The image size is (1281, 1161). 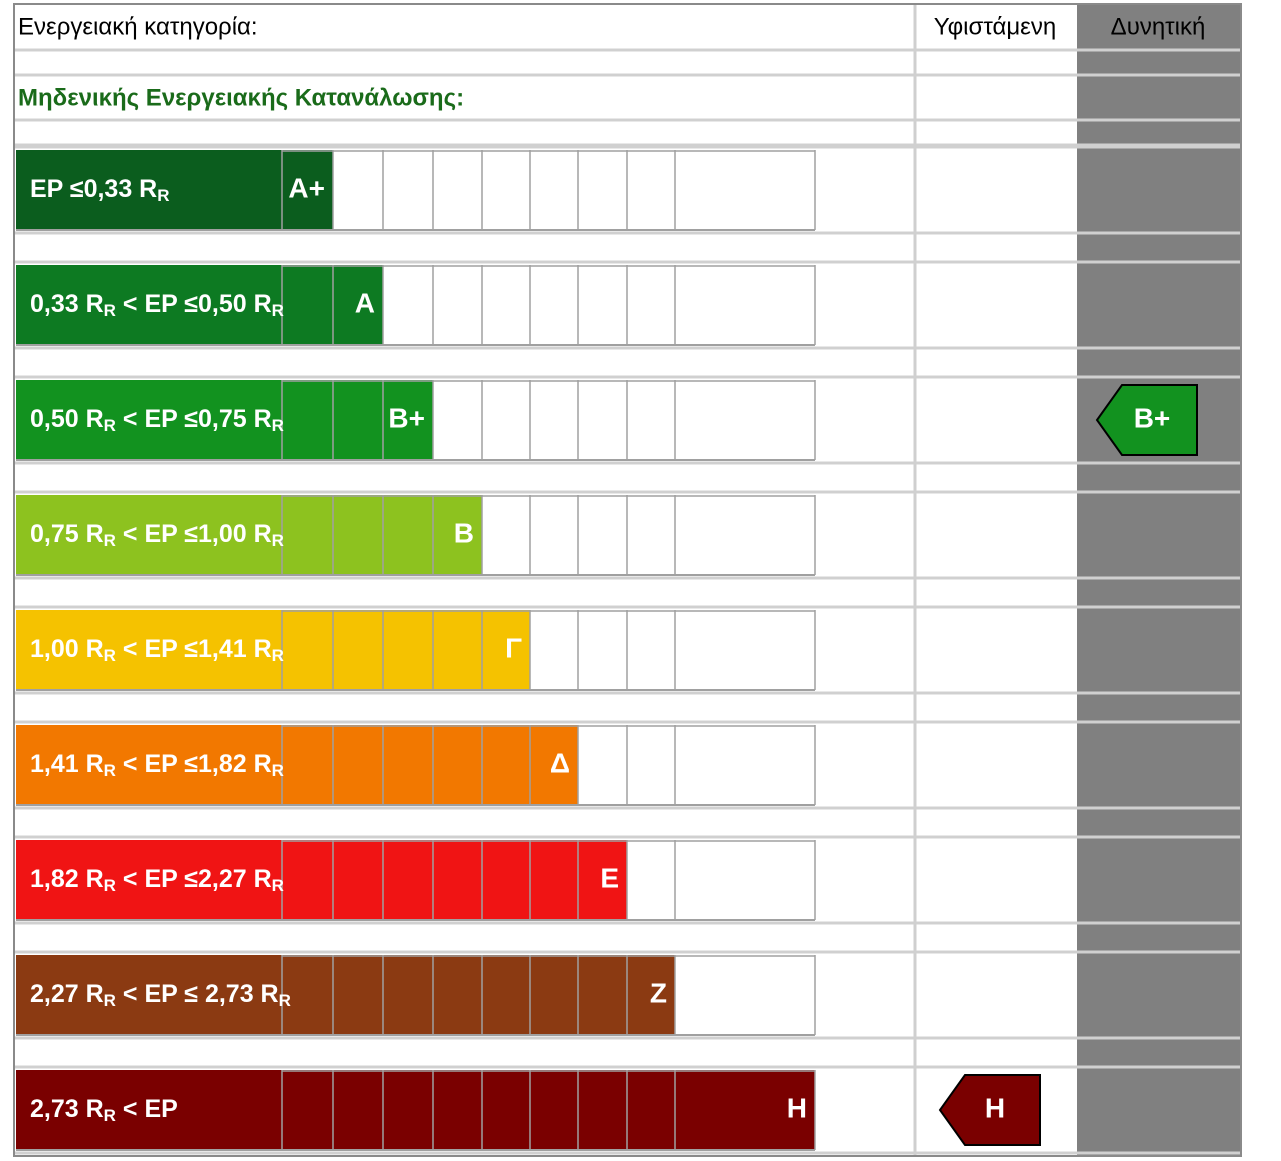 I want to click on subtitle: Μηδενικής Ενεργειακής Κατανάλωσης:, so click(x=241, y=97).